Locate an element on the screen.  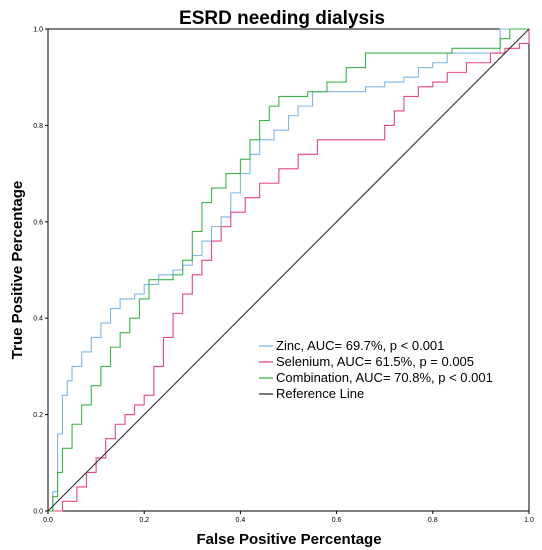
y-tick-label: 0.8 is located at coordinates (38, 126).